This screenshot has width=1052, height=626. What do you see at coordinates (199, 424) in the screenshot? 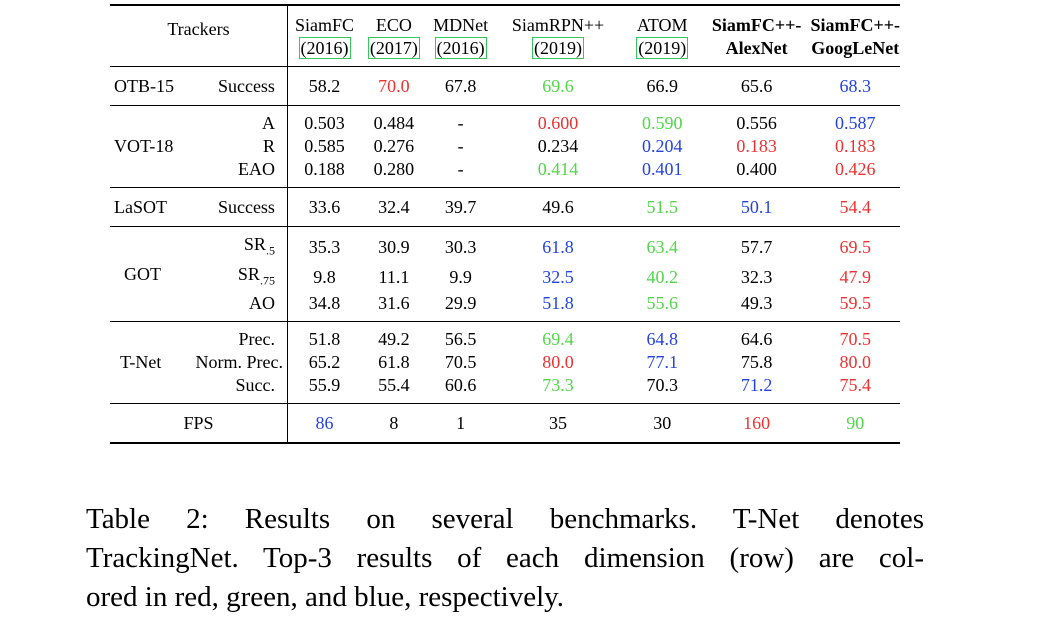
I see `fps-label: FPS` at bounding box center [199, 424].